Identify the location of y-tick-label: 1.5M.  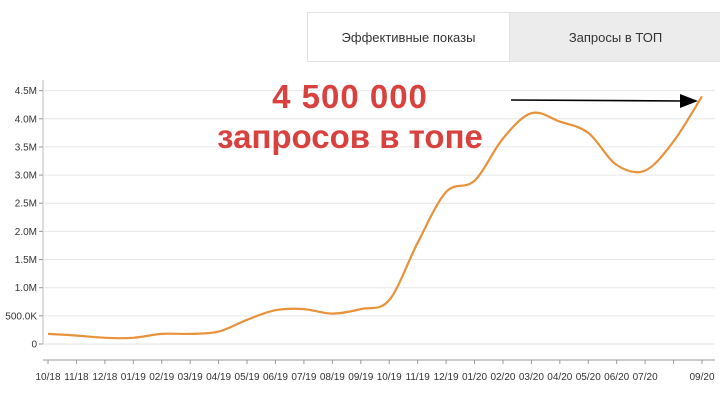
(26, 260).